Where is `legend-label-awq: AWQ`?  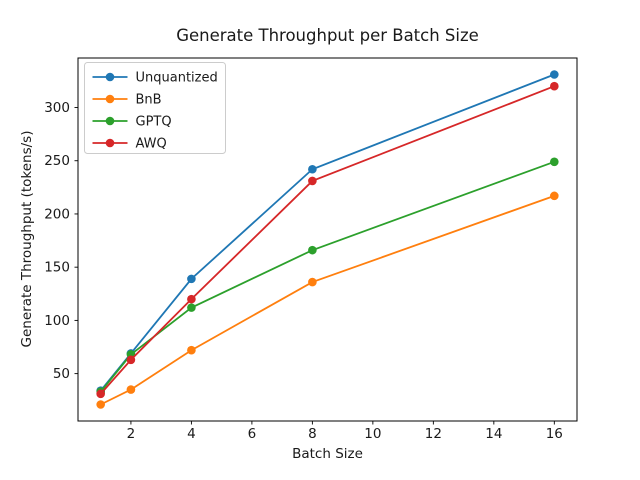 legend-label-awq: AWQ is located at coordinates (151, 144).